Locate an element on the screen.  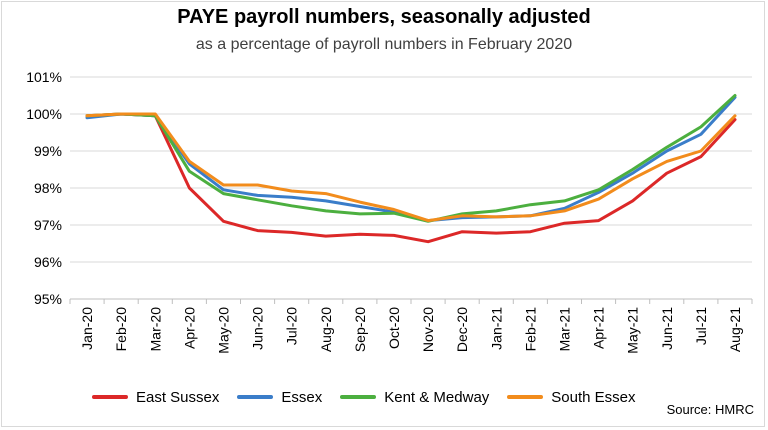
y-tick-label: 97% is located at coordinates (48, 225).